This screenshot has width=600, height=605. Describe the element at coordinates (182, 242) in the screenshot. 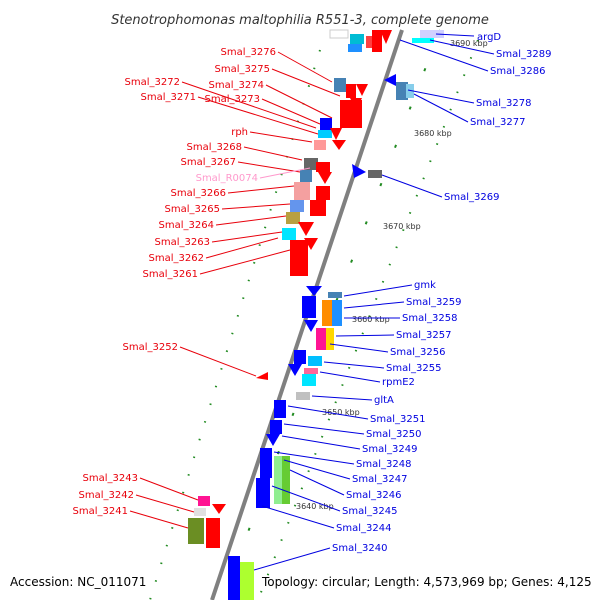

I see `gene-label-smal-3263: Smal_3263` at that location.